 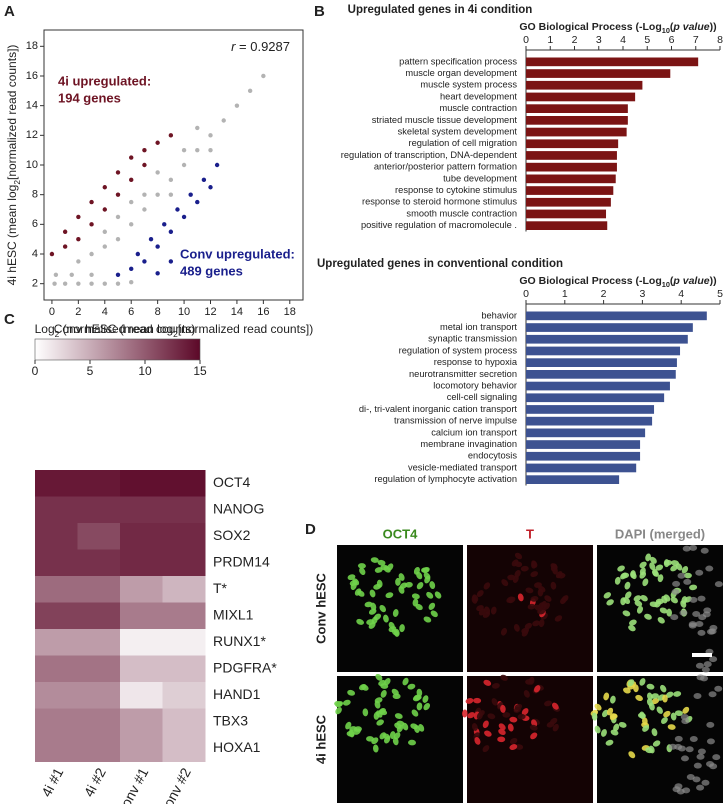 What do you see at coordinates (200, 371) in the screenshot?
I see `colorbar-tick-label: 15` at bounding box center [200, 371].